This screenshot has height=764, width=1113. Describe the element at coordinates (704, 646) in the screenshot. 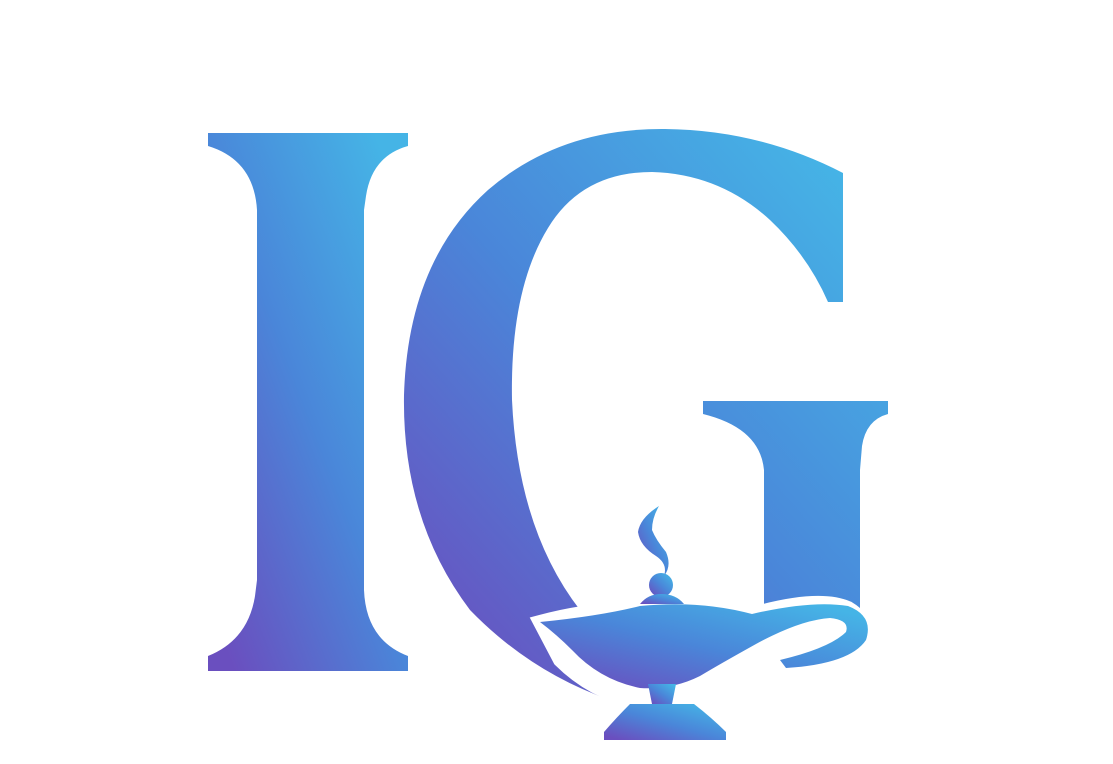

I see `lamp-body-shape` at that location.